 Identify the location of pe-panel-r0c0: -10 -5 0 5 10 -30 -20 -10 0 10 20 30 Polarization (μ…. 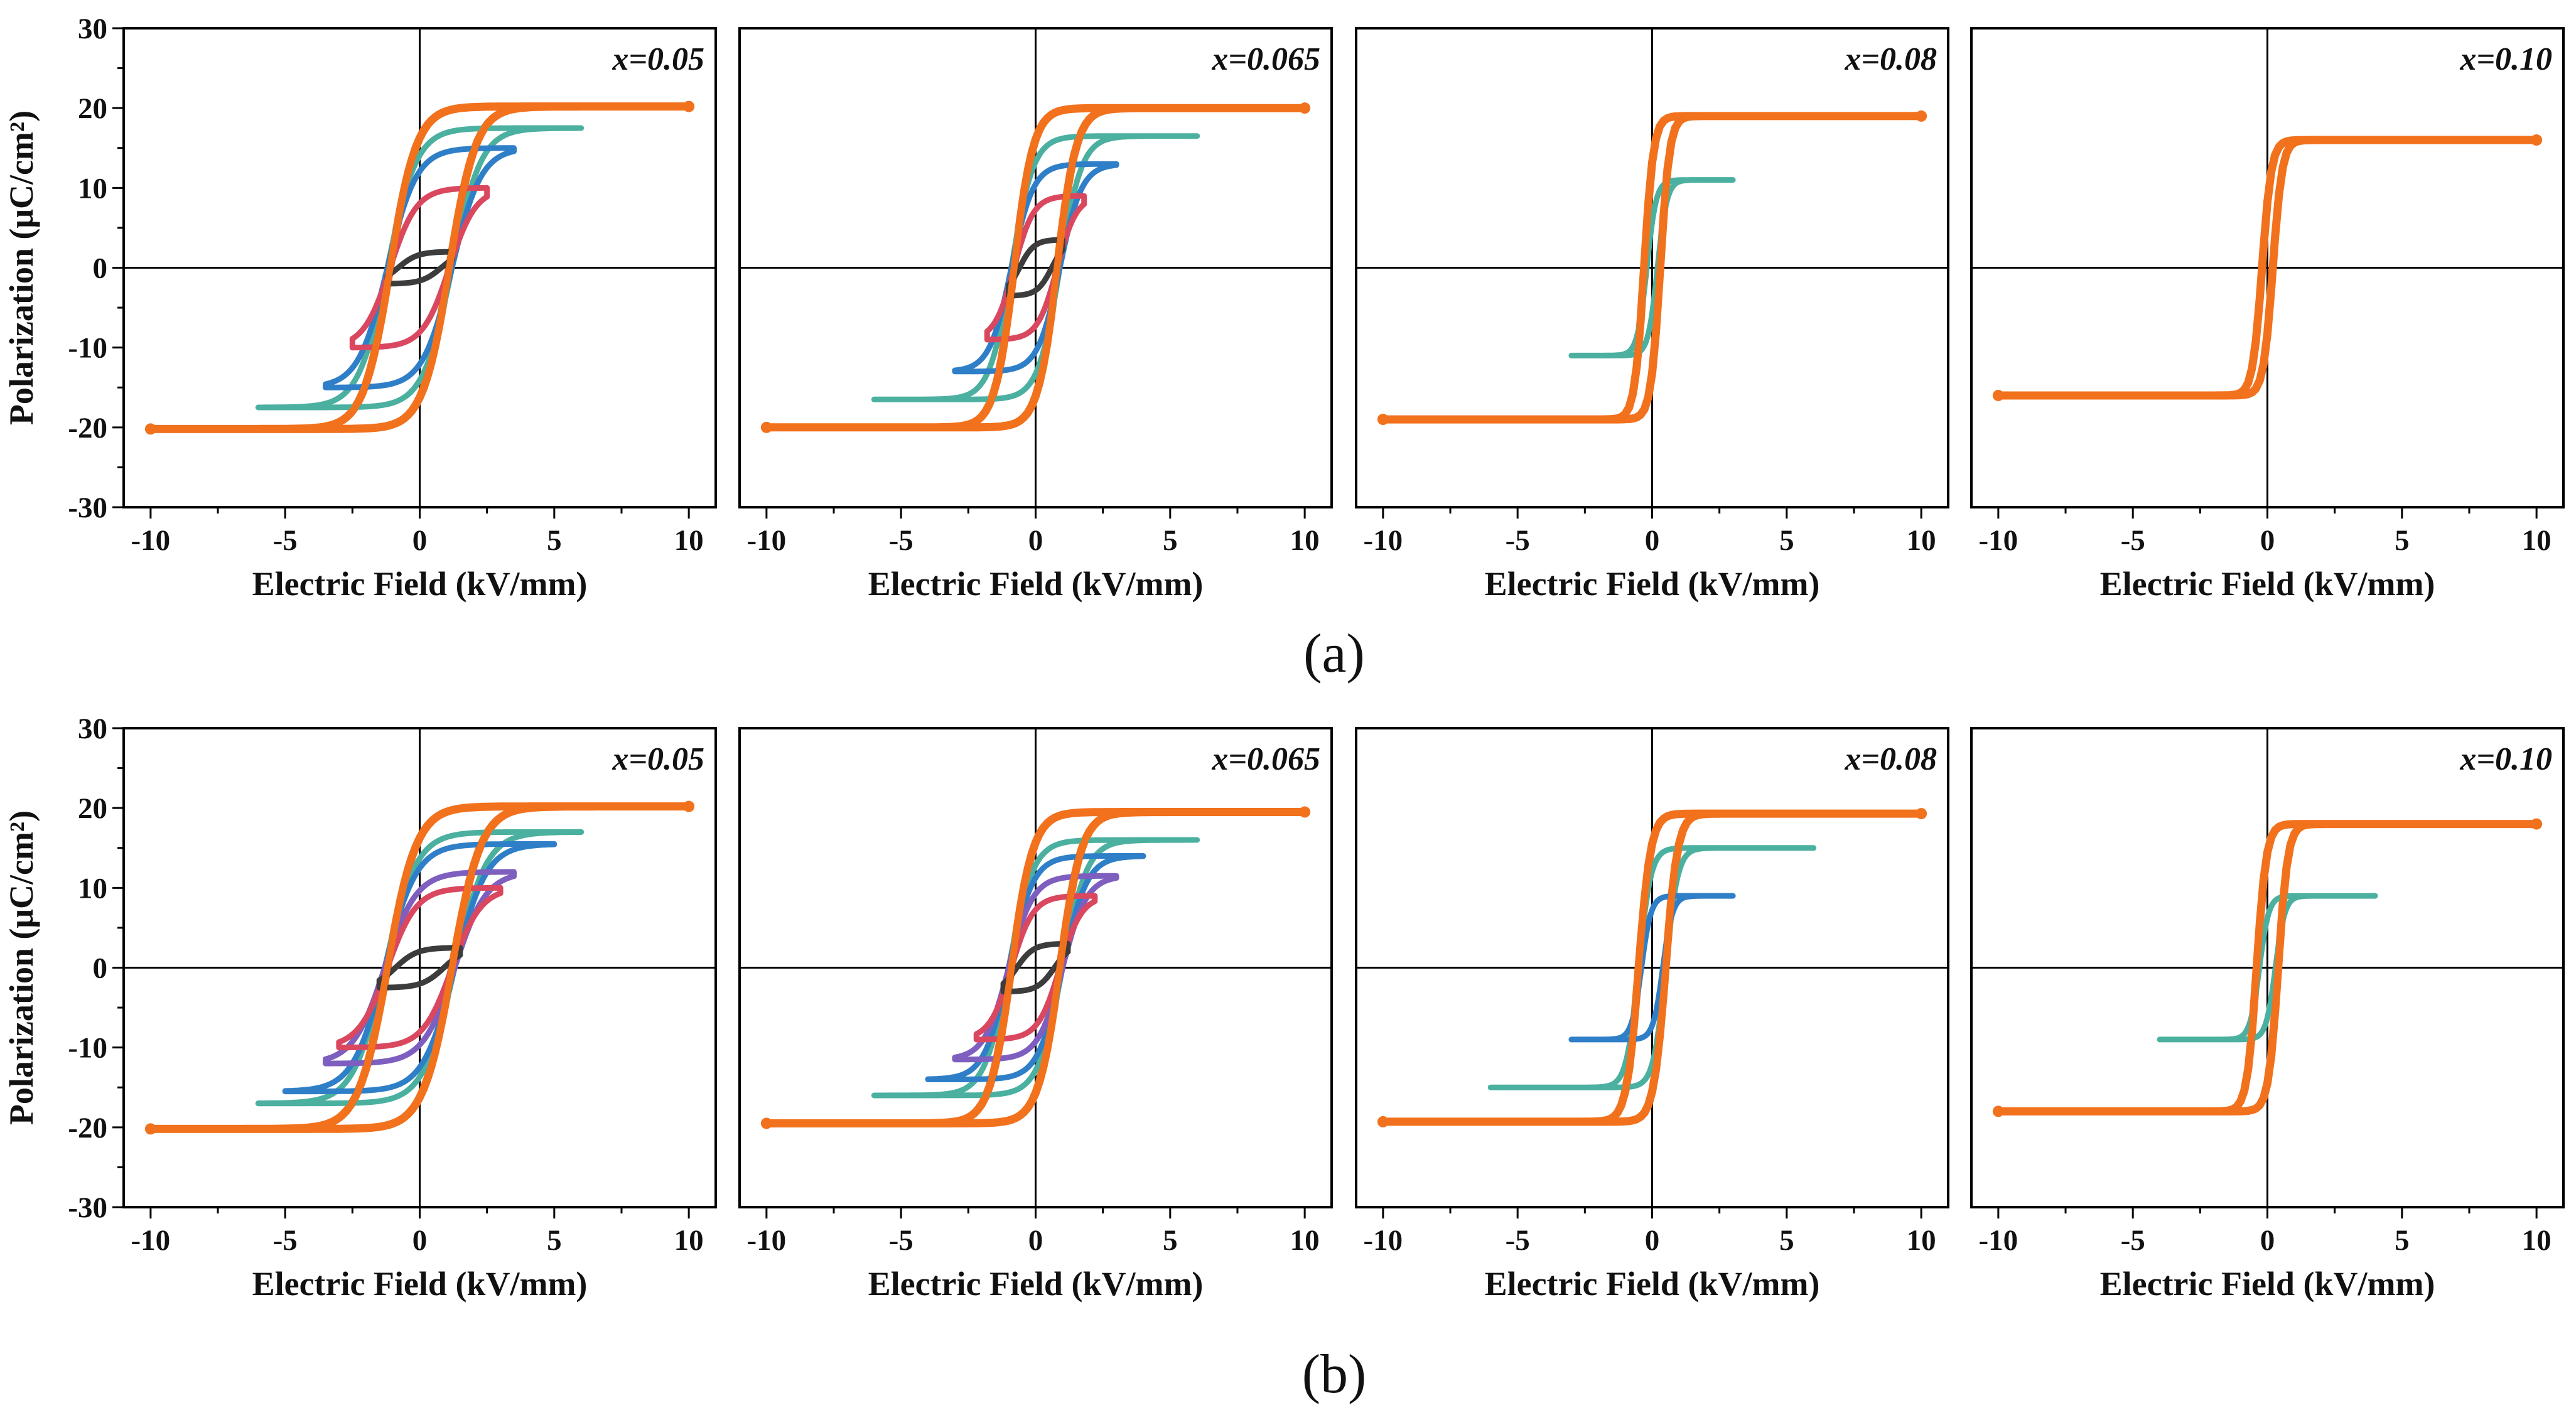
(360, 308).